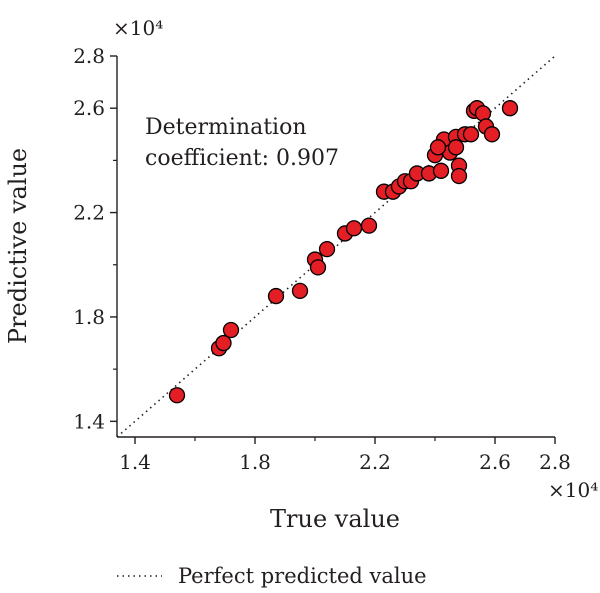  I want to click on x-tick-label: 1.8, so click(255, 462).